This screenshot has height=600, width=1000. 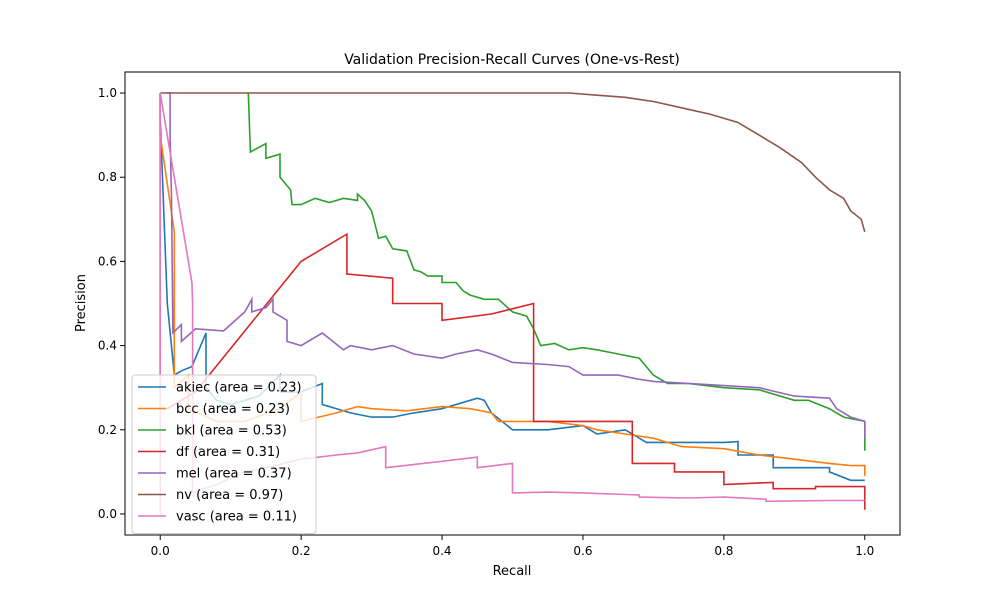 What do you see at coordinates (107, 177) in the screenshot?
I see `y-tick-label: 0.8` at bounding box center [107, 177].